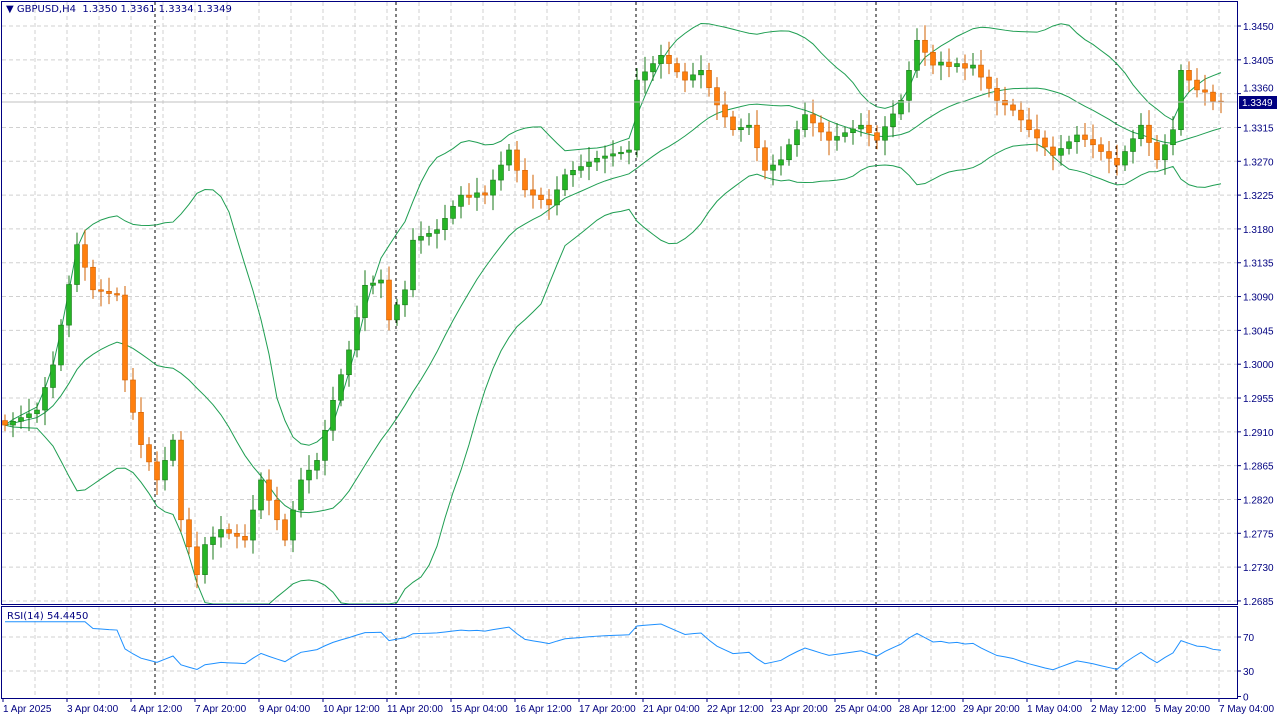 The height and width of the screenshot is (720, 1280). What do you see at coordinates (10, 9) in the screenshot?
I see `collapse-triangle-icon: ▼` at bounding box center [10, 9].